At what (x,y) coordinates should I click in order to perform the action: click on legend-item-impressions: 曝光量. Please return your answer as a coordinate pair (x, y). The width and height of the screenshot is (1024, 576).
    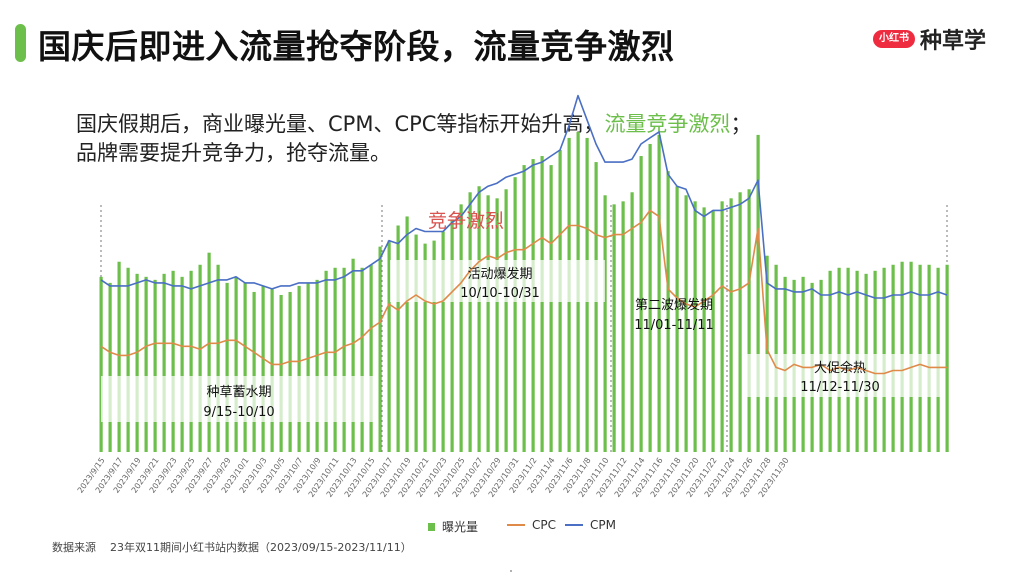
    Looking at the image, I should click on (453, 526).